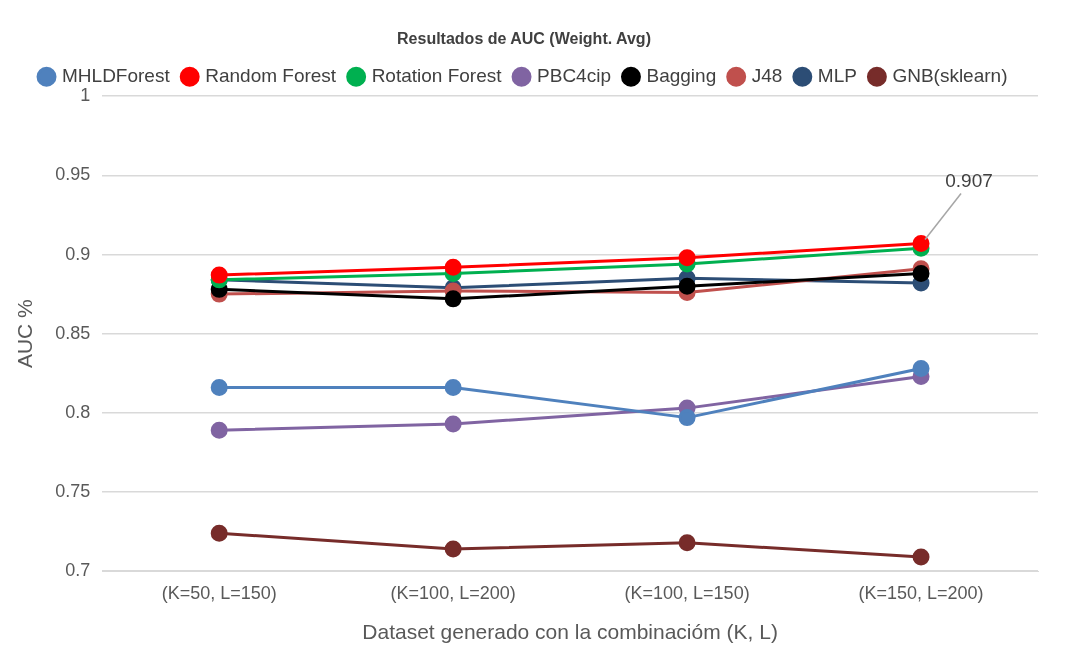  What do you see at coordinates (687, 592) in the screenshot?
I see `x-tick-label: (K=100, L=150)` at bounding box center [687, 592].